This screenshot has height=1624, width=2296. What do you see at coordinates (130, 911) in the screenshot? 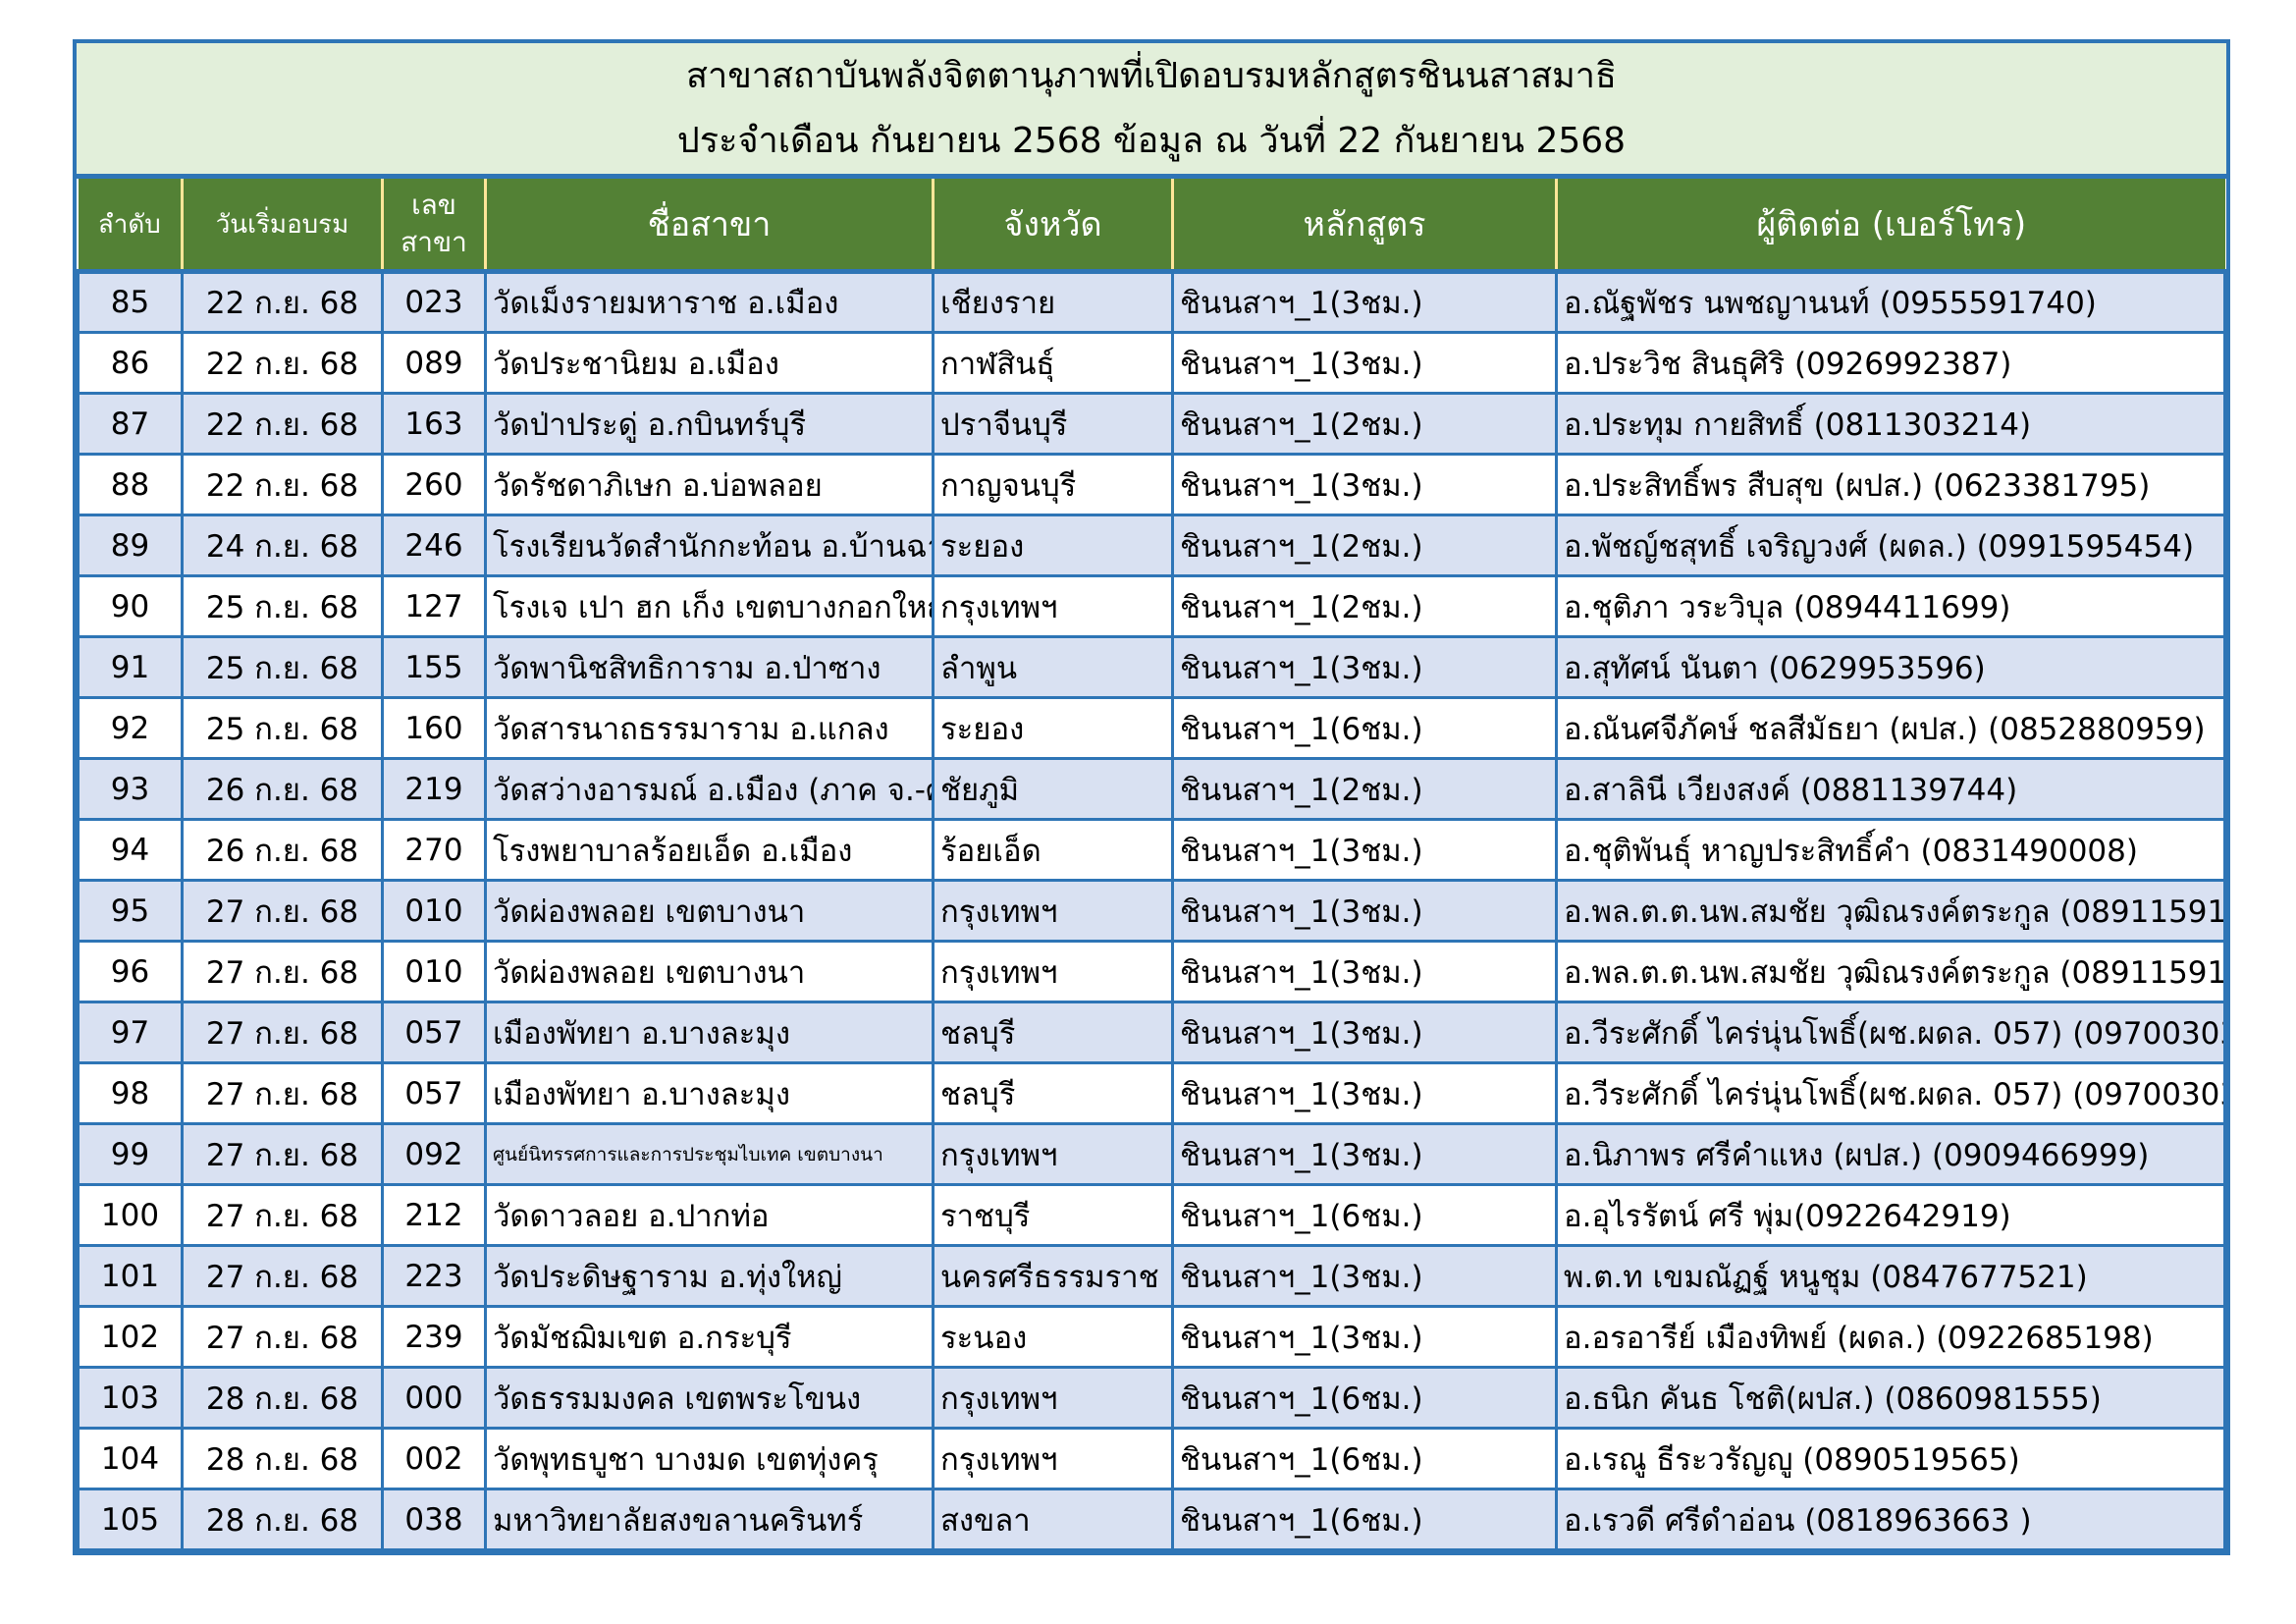
I see `cell-order: 95` at bounding box center [130, 911].